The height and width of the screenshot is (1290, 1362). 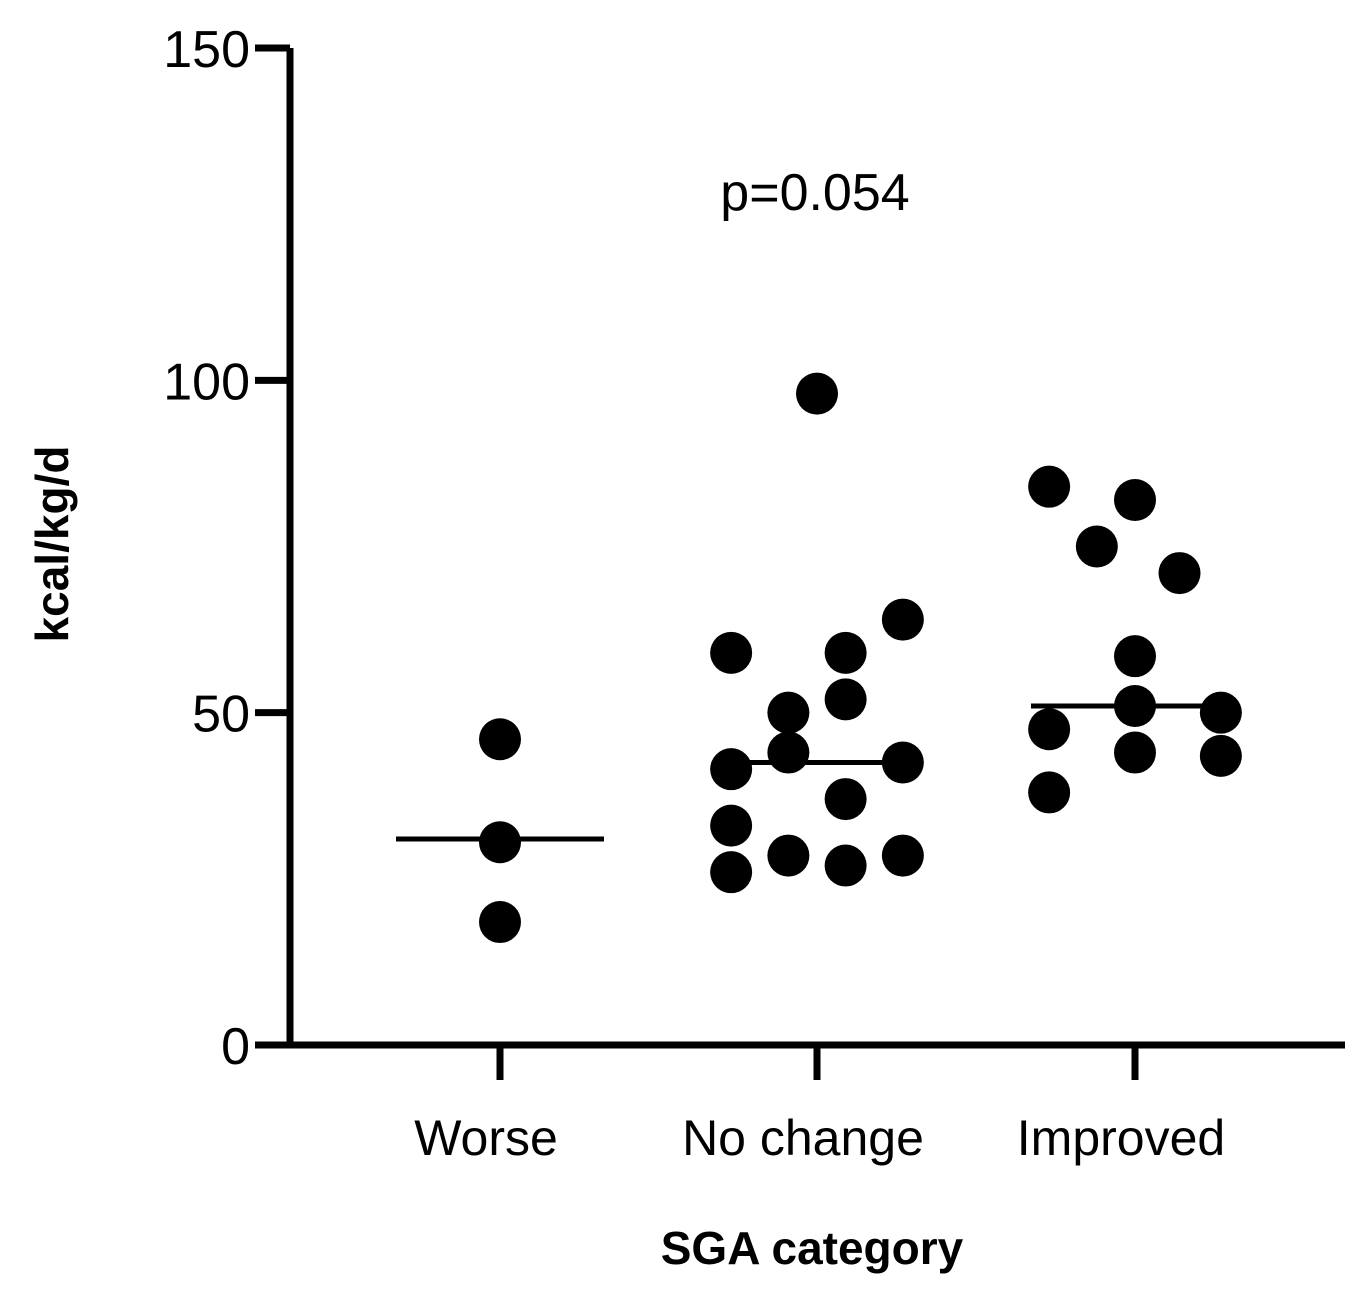 I want to click on x-category-label: No change, so click(x=803, y=1138).